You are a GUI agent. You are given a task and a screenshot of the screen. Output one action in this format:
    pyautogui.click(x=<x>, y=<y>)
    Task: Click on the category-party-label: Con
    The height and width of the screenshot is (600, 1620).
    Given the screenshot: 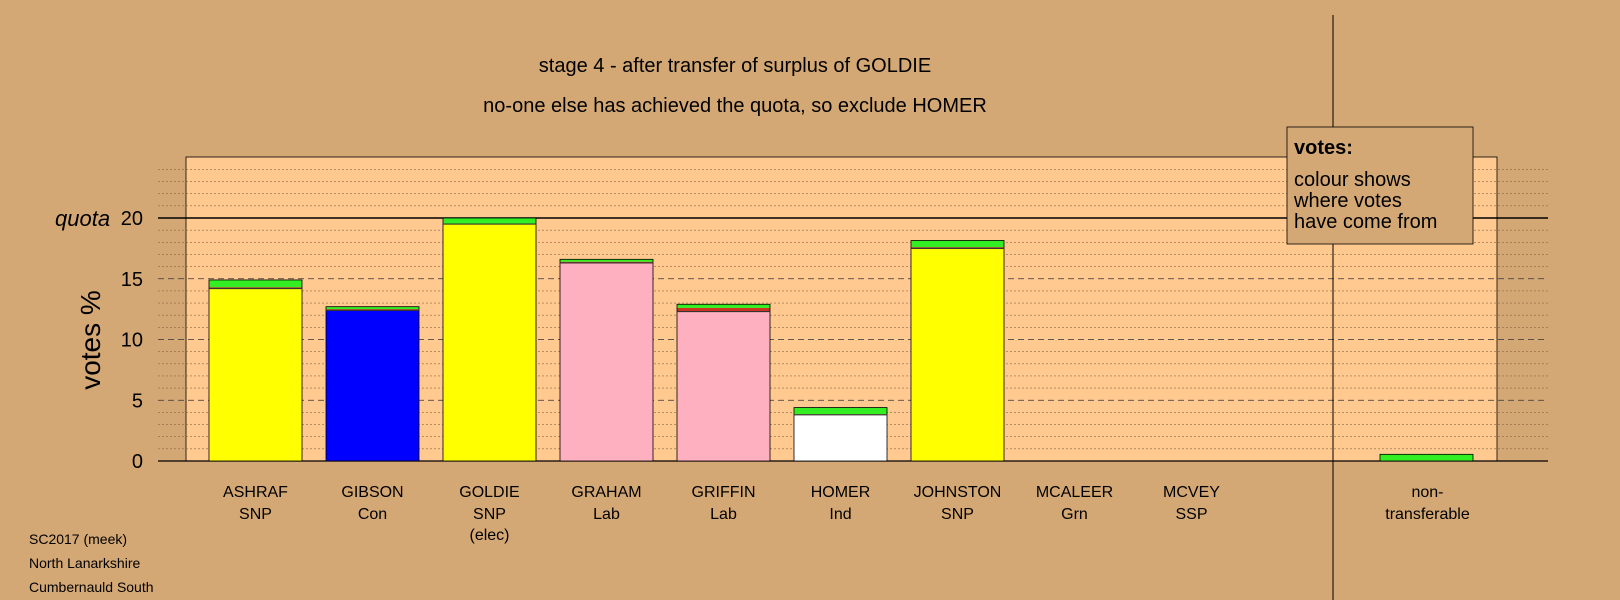 What is the action you would take?
    pyautogui.click(x=372, y=514)
    